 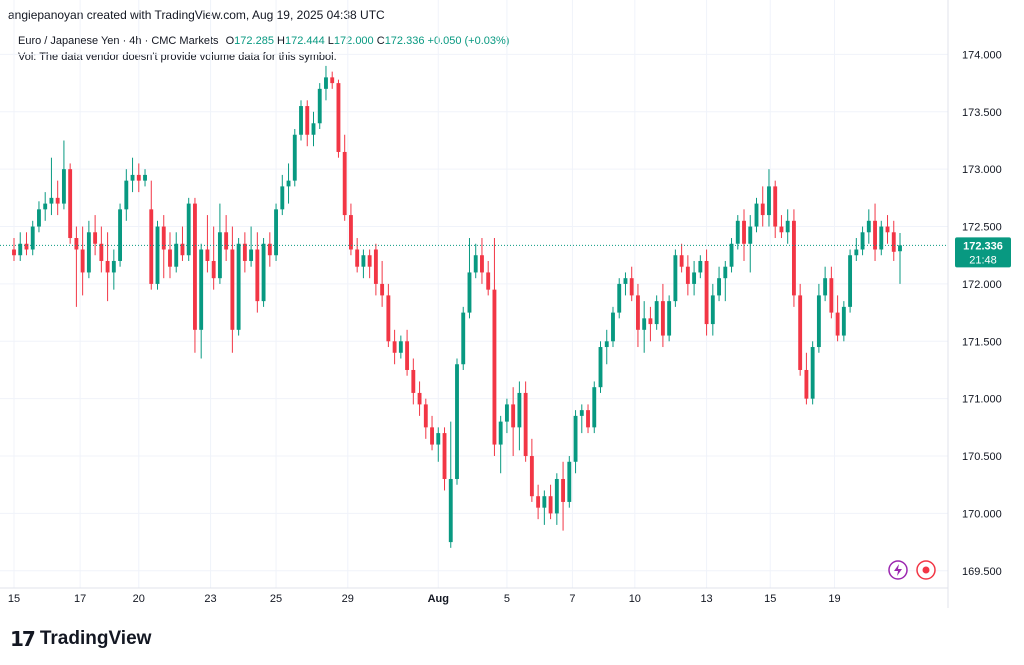 What do you see at coordinates (424, 599) in the screenshot?
I see `time-axis: 15 17 20 23 25 29 Aug 5 7 10 13 15 19` at bounding box center [424, 599].